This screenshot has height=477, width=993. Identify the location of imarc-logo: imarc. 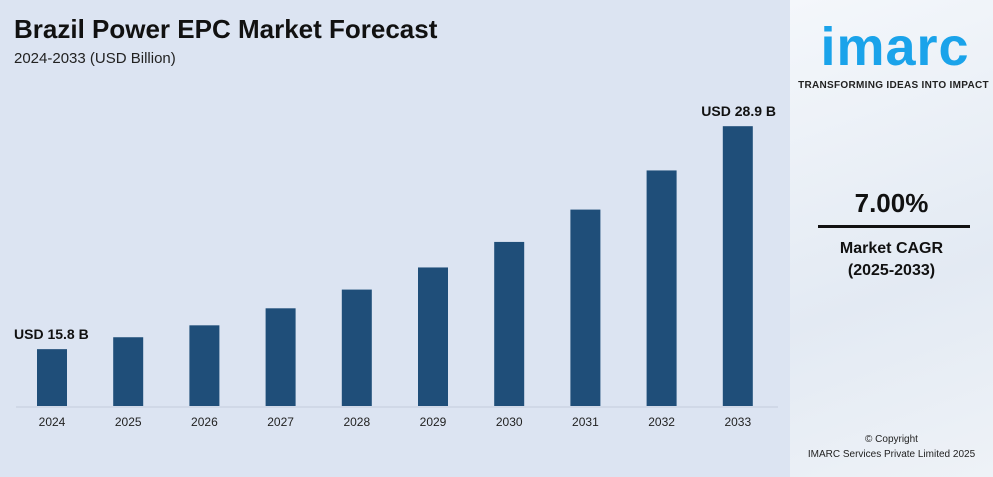
(895, 47).